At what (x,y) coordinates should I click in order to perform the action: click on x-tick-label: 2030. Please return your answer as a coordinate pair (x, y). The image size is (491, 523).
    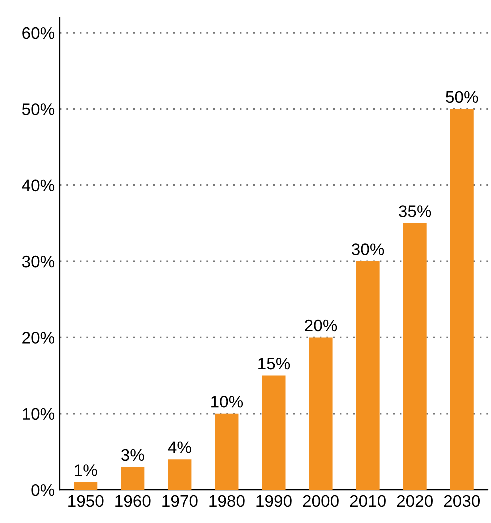
    Looking at the image, I should click on (462, 501).